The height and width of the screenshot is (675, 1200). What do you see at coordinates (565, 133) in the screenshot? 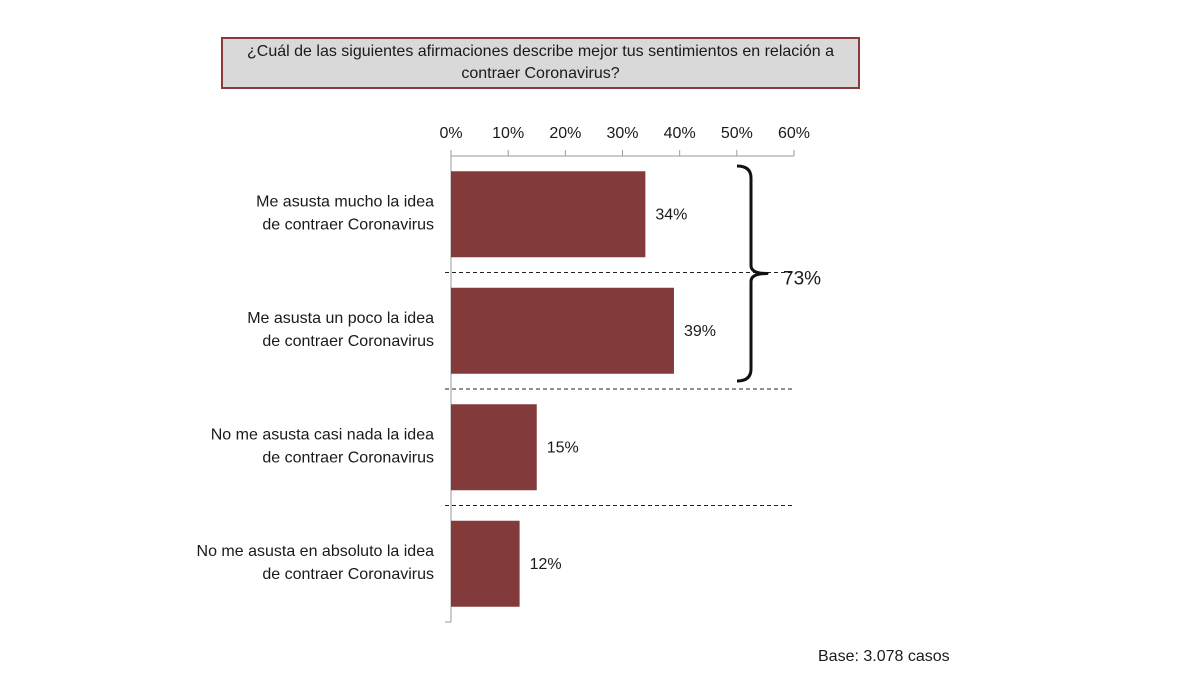
I see `x-tick-label: 20%` at bounding box center [565, 133].